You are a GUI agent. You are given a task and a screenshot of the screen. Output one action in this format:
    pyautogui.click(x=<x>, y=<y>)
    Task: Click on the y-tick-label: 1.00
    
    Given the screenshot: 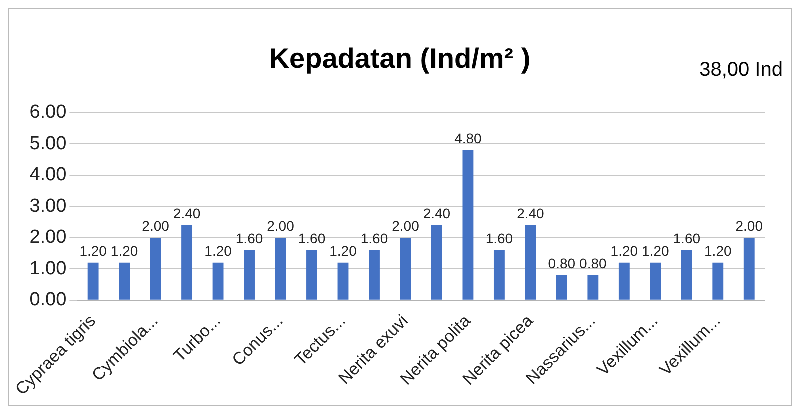 What is the action you would take?
    pyautogui.click(x=48, y=269)
    